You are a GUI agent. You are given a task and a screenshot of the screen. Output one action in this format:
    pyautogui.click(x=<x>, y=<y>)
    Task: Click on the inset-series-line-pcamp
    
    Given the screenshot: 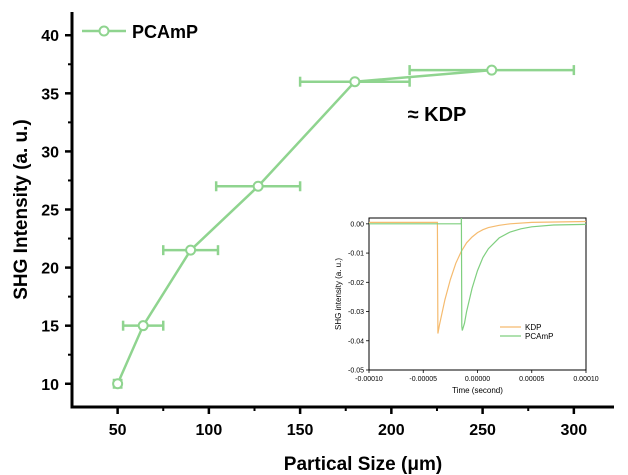 What is the action you would take?
    pyautogui.click(x=478, y=274)
    